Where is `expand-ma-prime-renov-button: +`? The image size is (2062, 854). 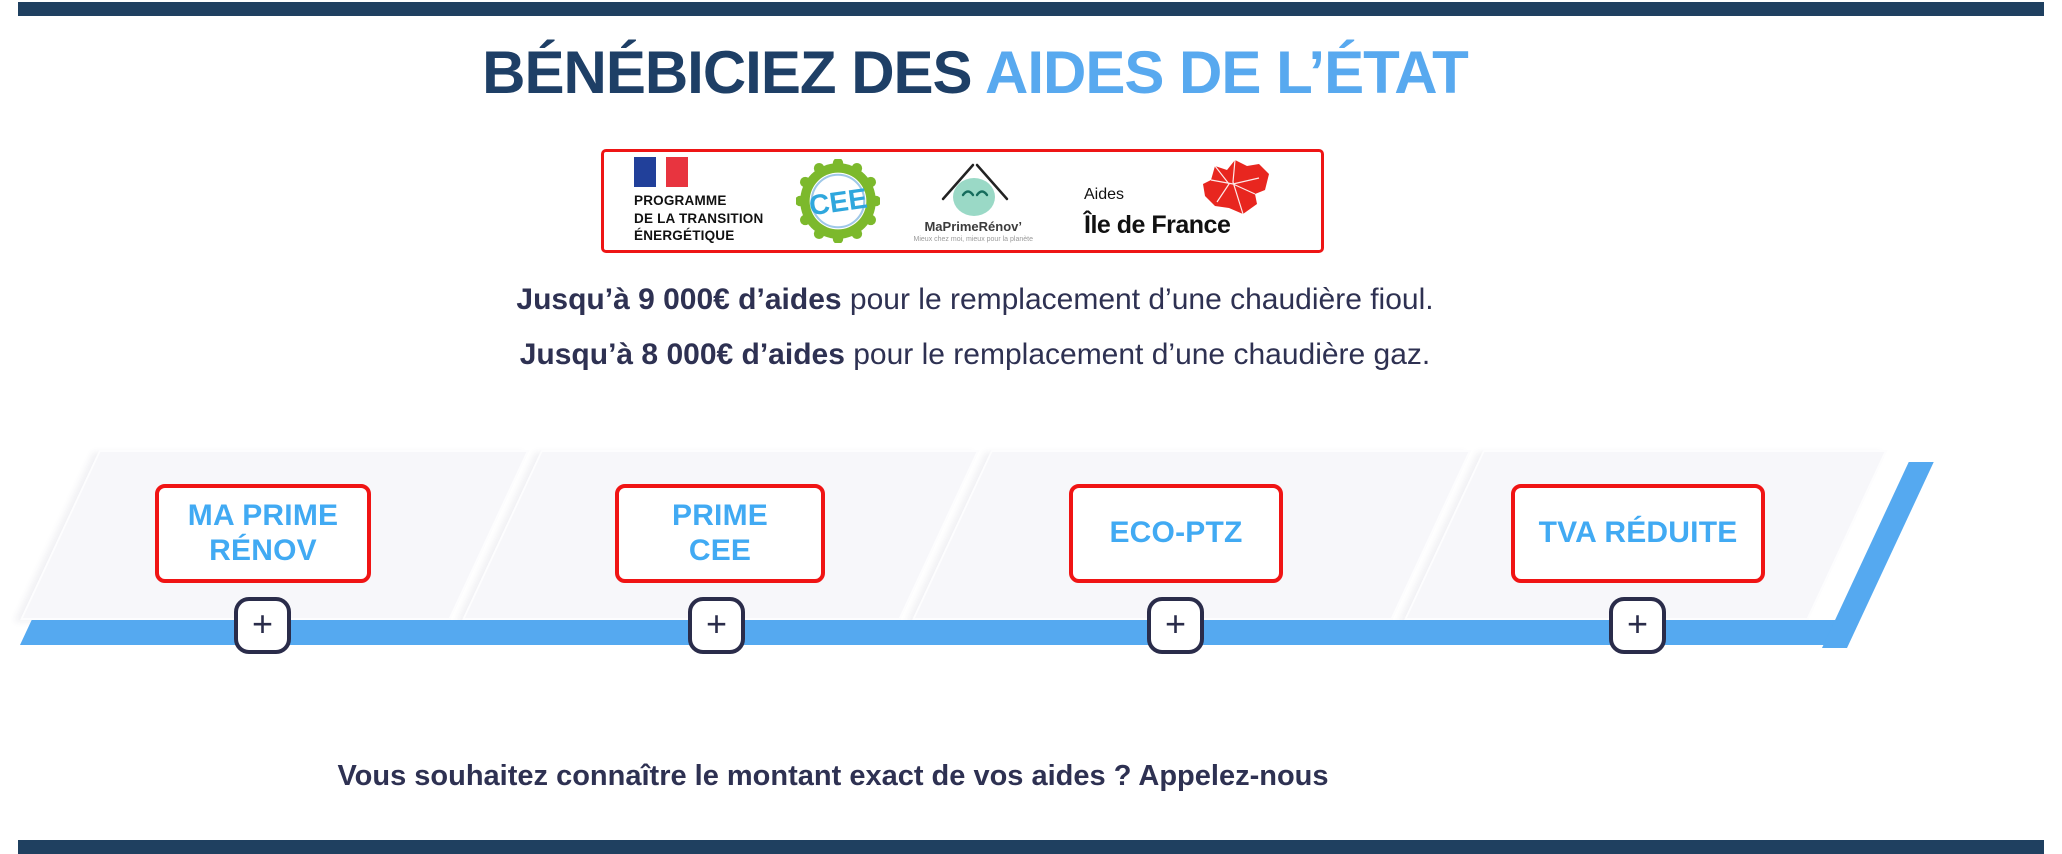 expand-ma-prime-renov-button: + is located at coordinates (262, 625).